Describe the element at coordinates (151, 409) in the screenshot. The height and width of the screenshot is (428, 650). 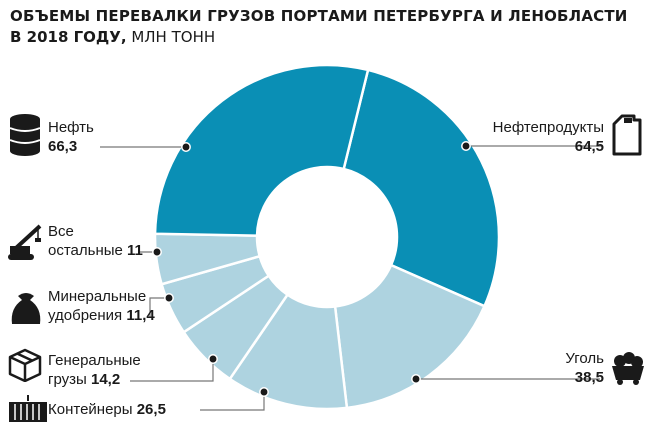
I see `label-containers-value: 26,5` at that location.